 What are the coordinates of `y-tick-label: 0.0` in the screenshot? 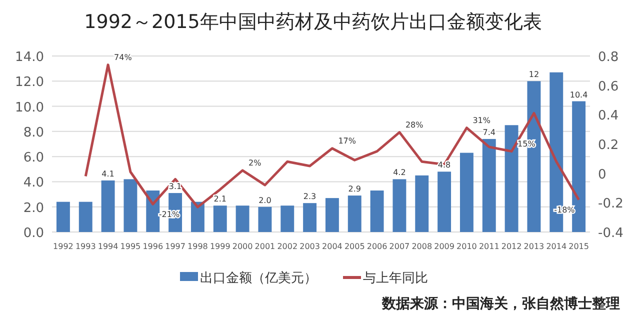 It's located at (33, 233).